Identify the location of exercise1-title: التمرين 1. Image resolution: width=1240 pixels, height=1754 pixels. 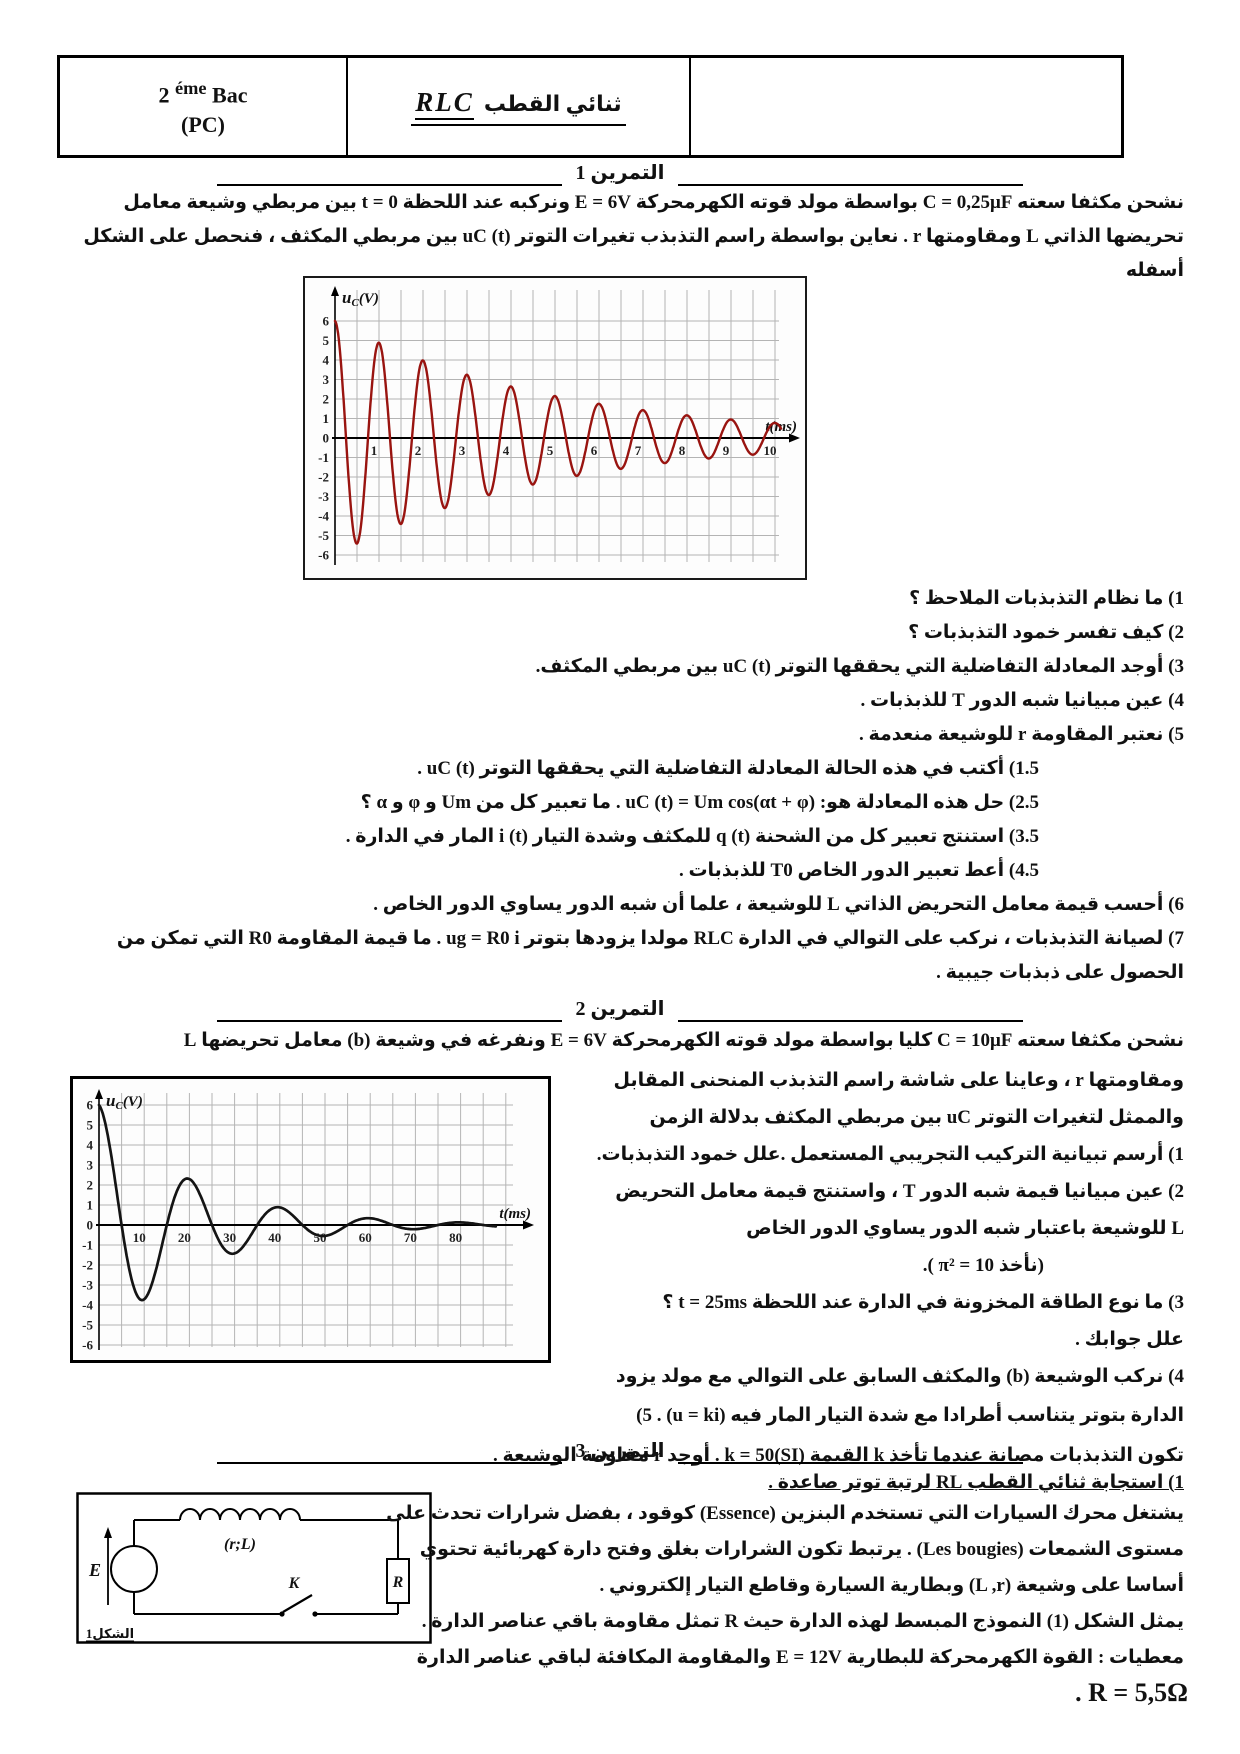
(620, 173).